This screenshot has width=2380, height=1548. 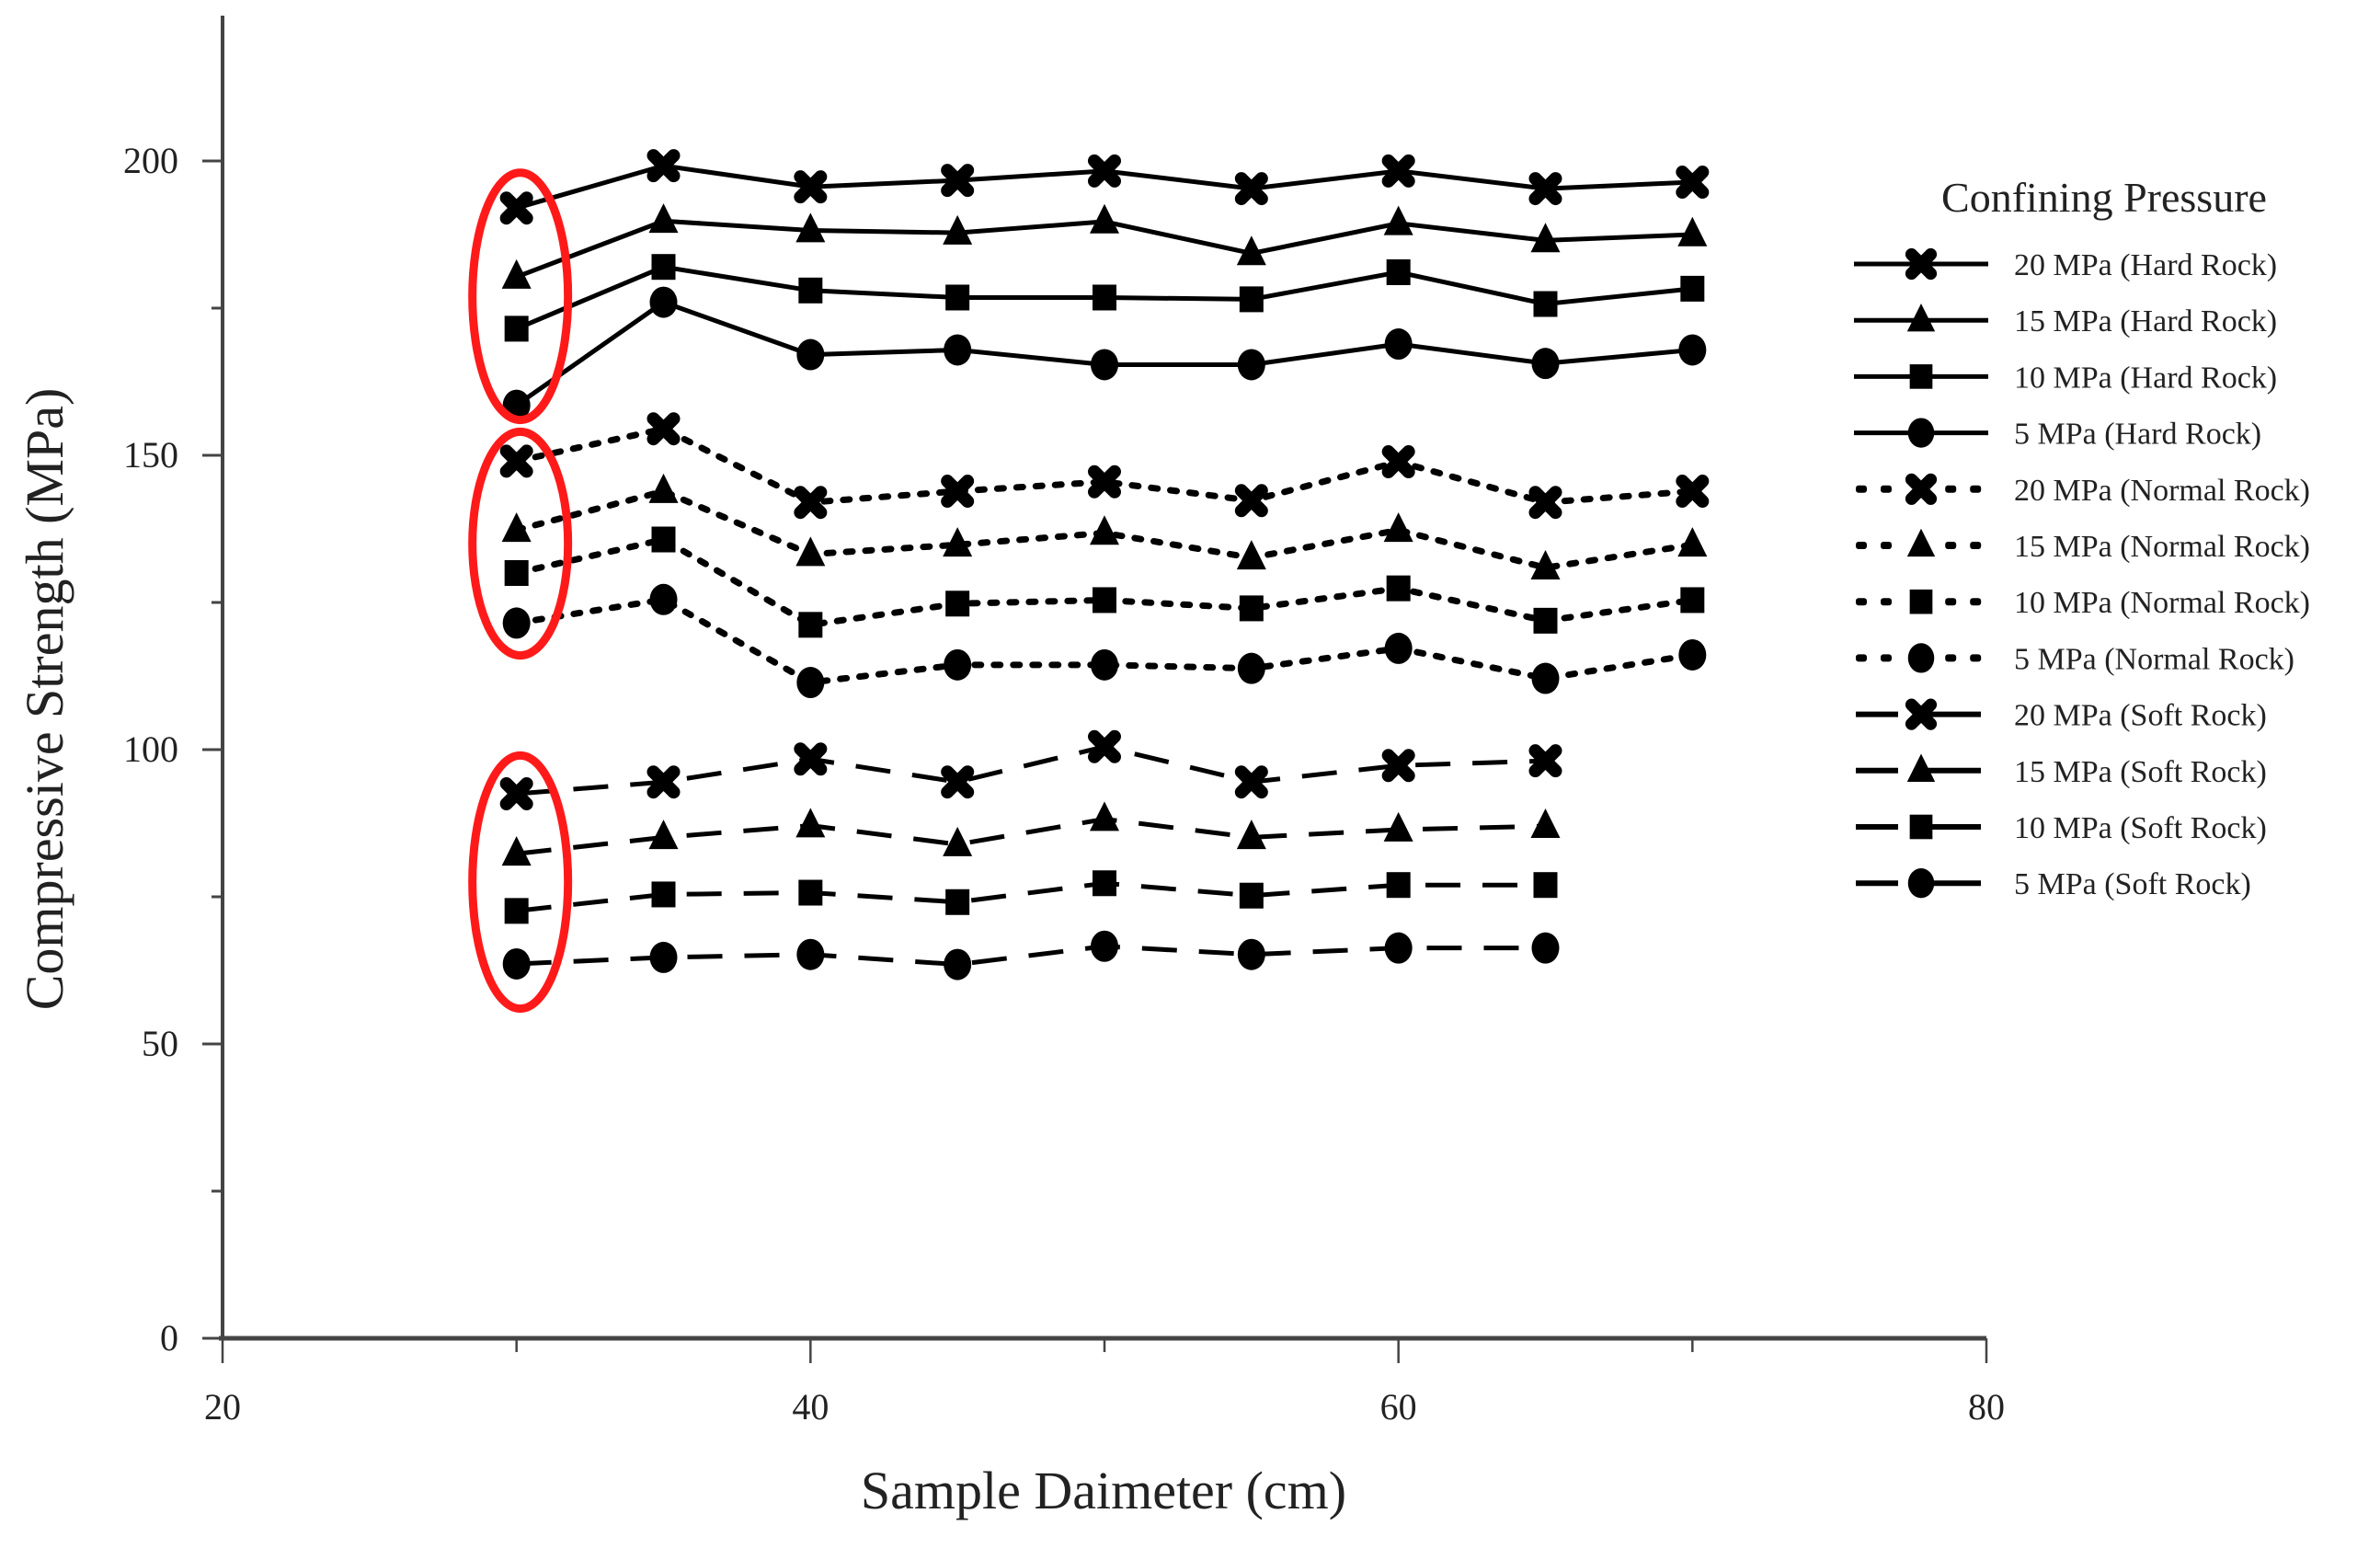 I want to click on series-10-mpa-hard-rock, so click(x=1104, y=298).